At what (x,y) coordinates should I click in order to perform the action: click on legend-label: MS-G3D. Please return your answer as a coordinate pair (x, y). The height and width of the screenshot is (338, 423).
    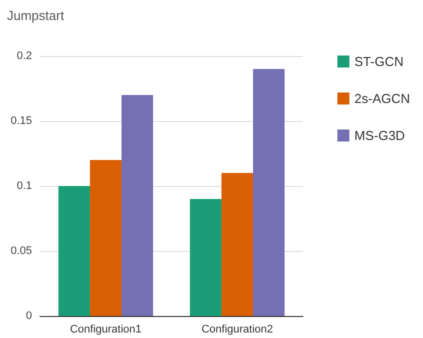
    Looking at the image, I should click on (379, 135).